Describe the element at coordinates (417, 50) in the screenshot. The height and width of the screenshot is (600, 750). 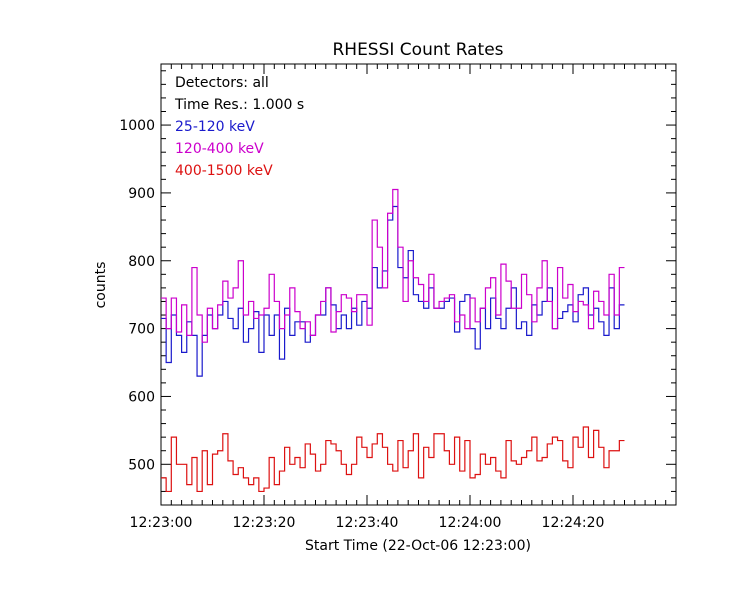
I see `chart-title: RHESSI Count Rates` at that location.